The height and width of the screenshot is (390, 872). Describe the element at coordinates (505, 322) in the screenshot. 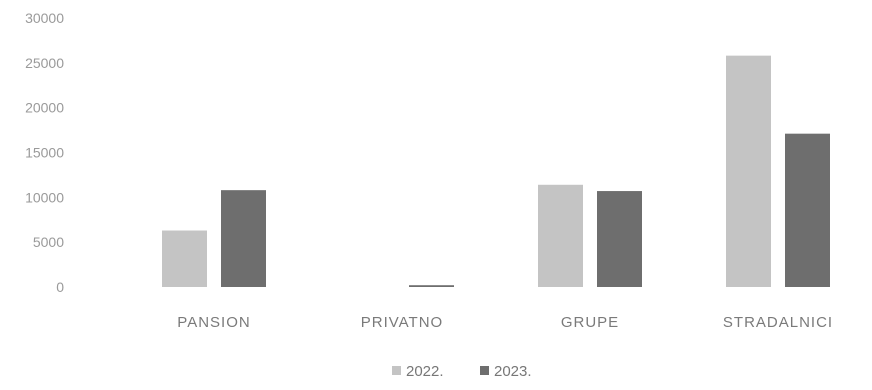

I see `x-axis: PANSION PRIVATNO GRUPE STRADALNICI` at that location.